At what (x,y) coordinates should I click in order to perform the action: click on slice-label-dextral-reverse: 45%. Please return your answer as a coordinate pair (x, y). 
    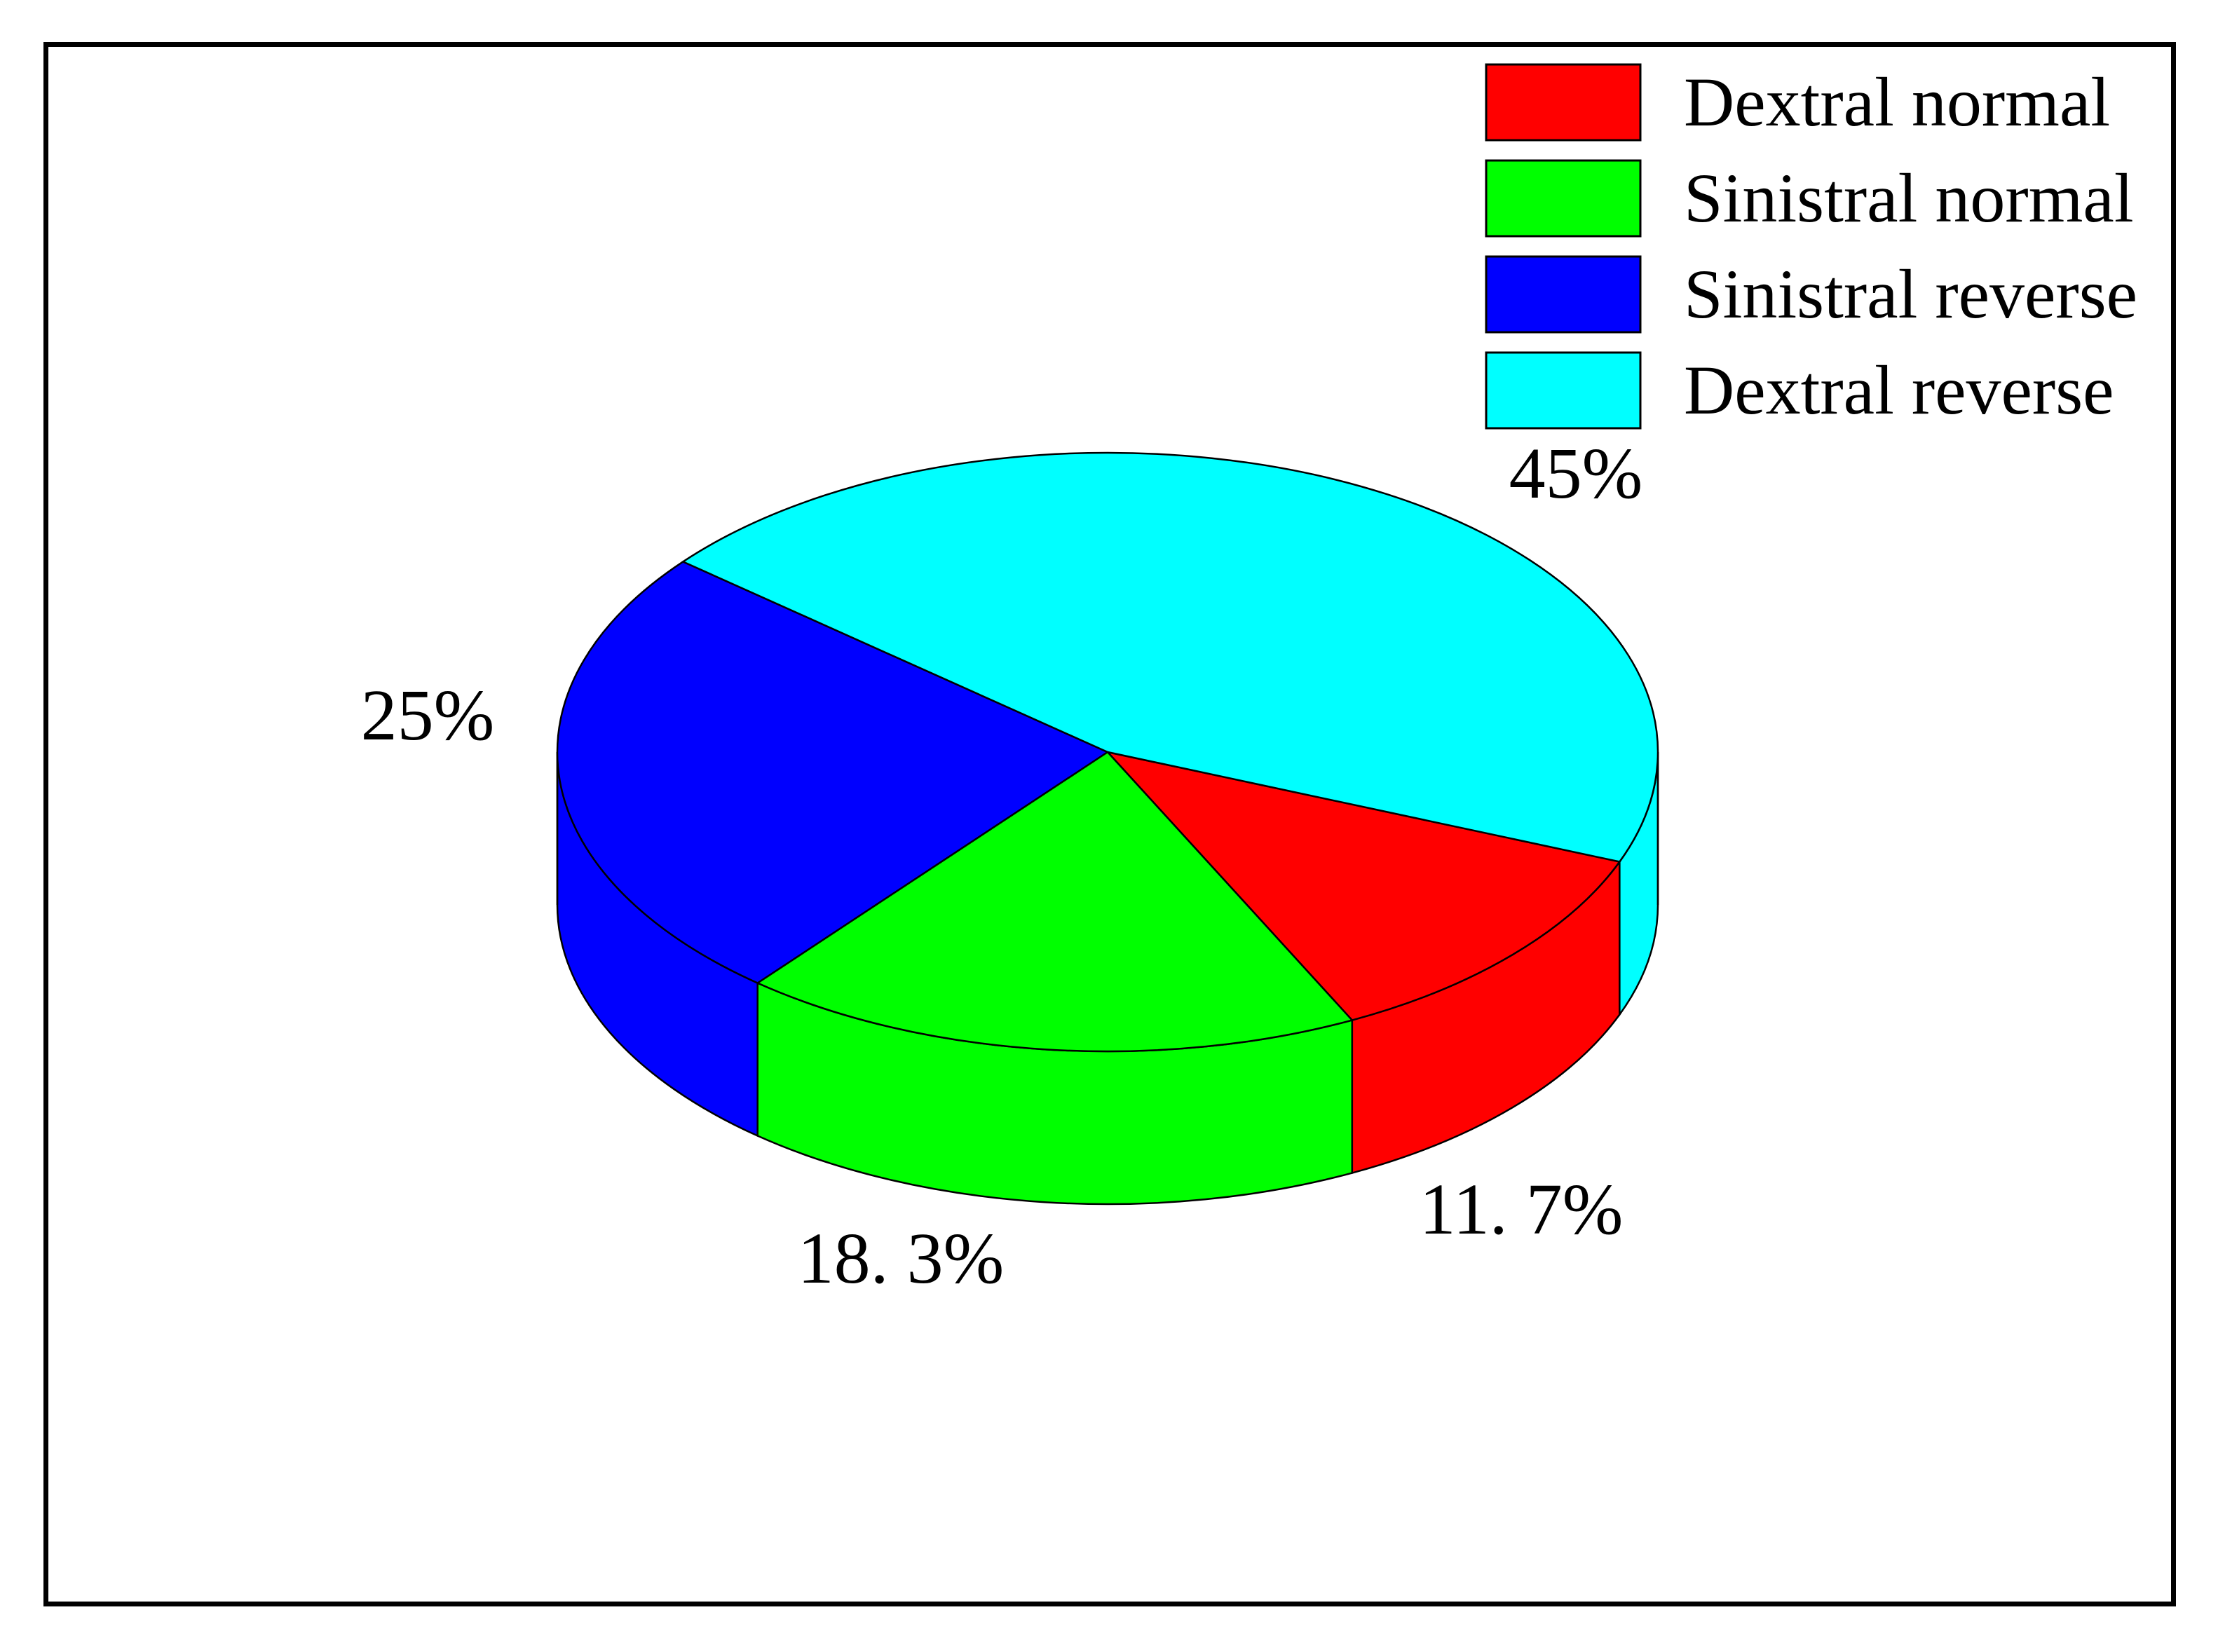
    Looking at the image, I should click on (1576, 473).